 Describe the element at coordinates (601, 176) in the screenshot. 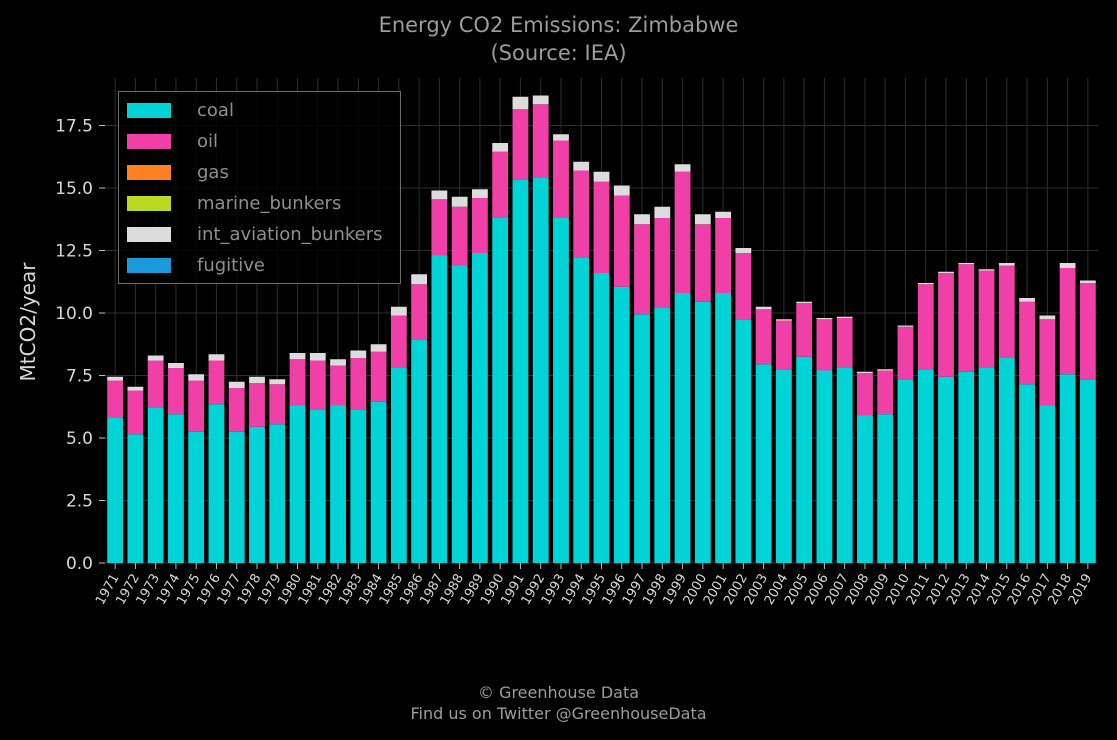

I see `bar-int_aviation_bunkers-1995` at that location.